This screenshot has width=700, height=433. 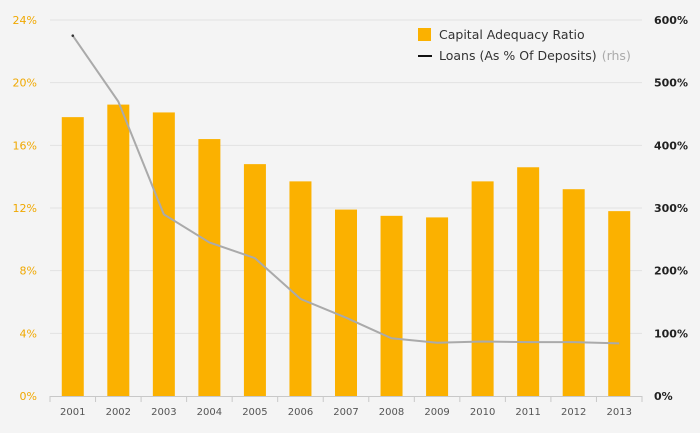 I want to click on y-right-tick-500%: 500%, so click(x=671, y=83).